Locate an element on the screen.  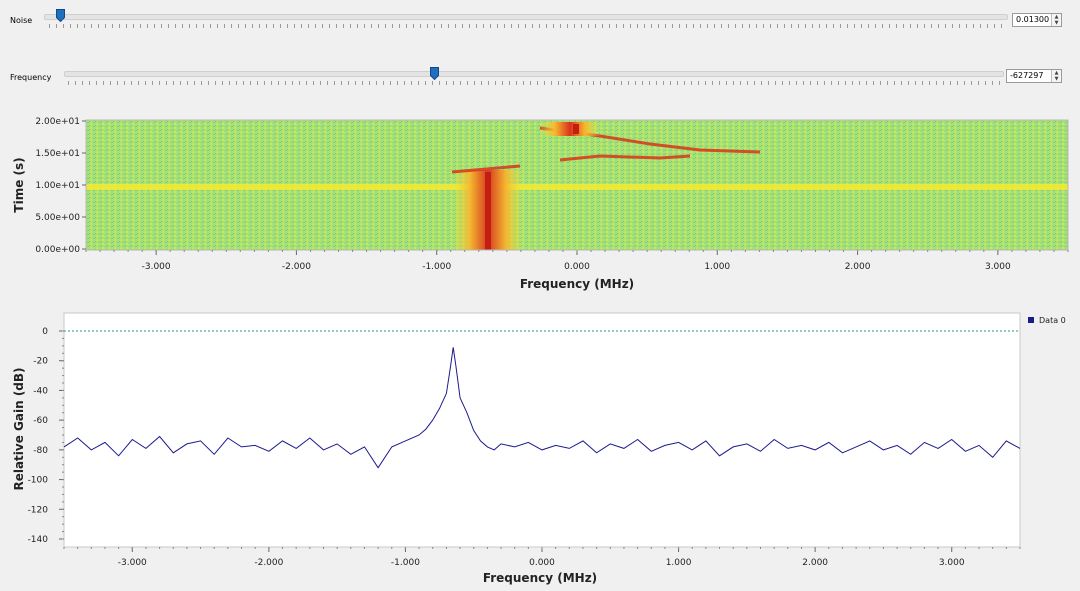
waterfall-xtick-label: -2.000 is located at coordinates (296, 267).